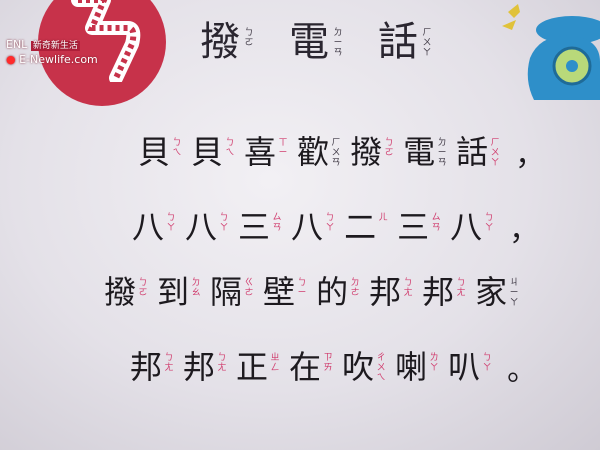 The image size is (600, 450). I want to click on hanzi-character: 家, so click(491, 292).